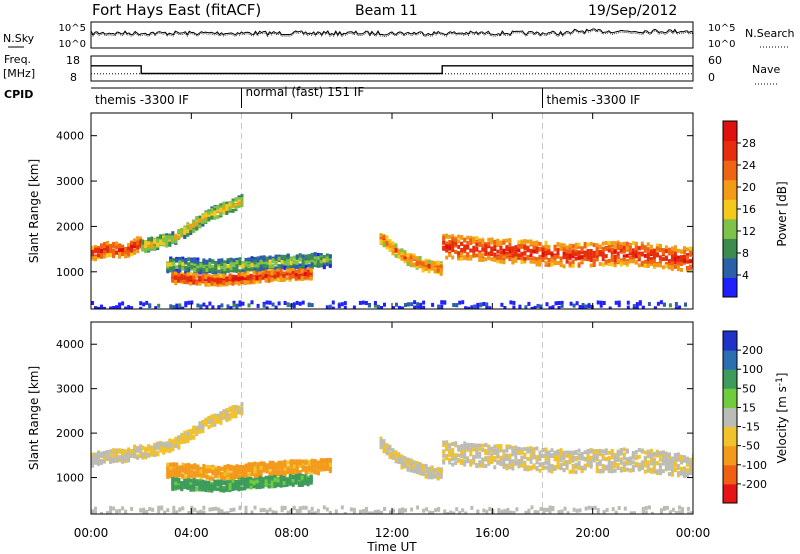  Describe the element at coordinates (70, 181) in the screenshot. I see `y-tick-label: 3000` at that location.